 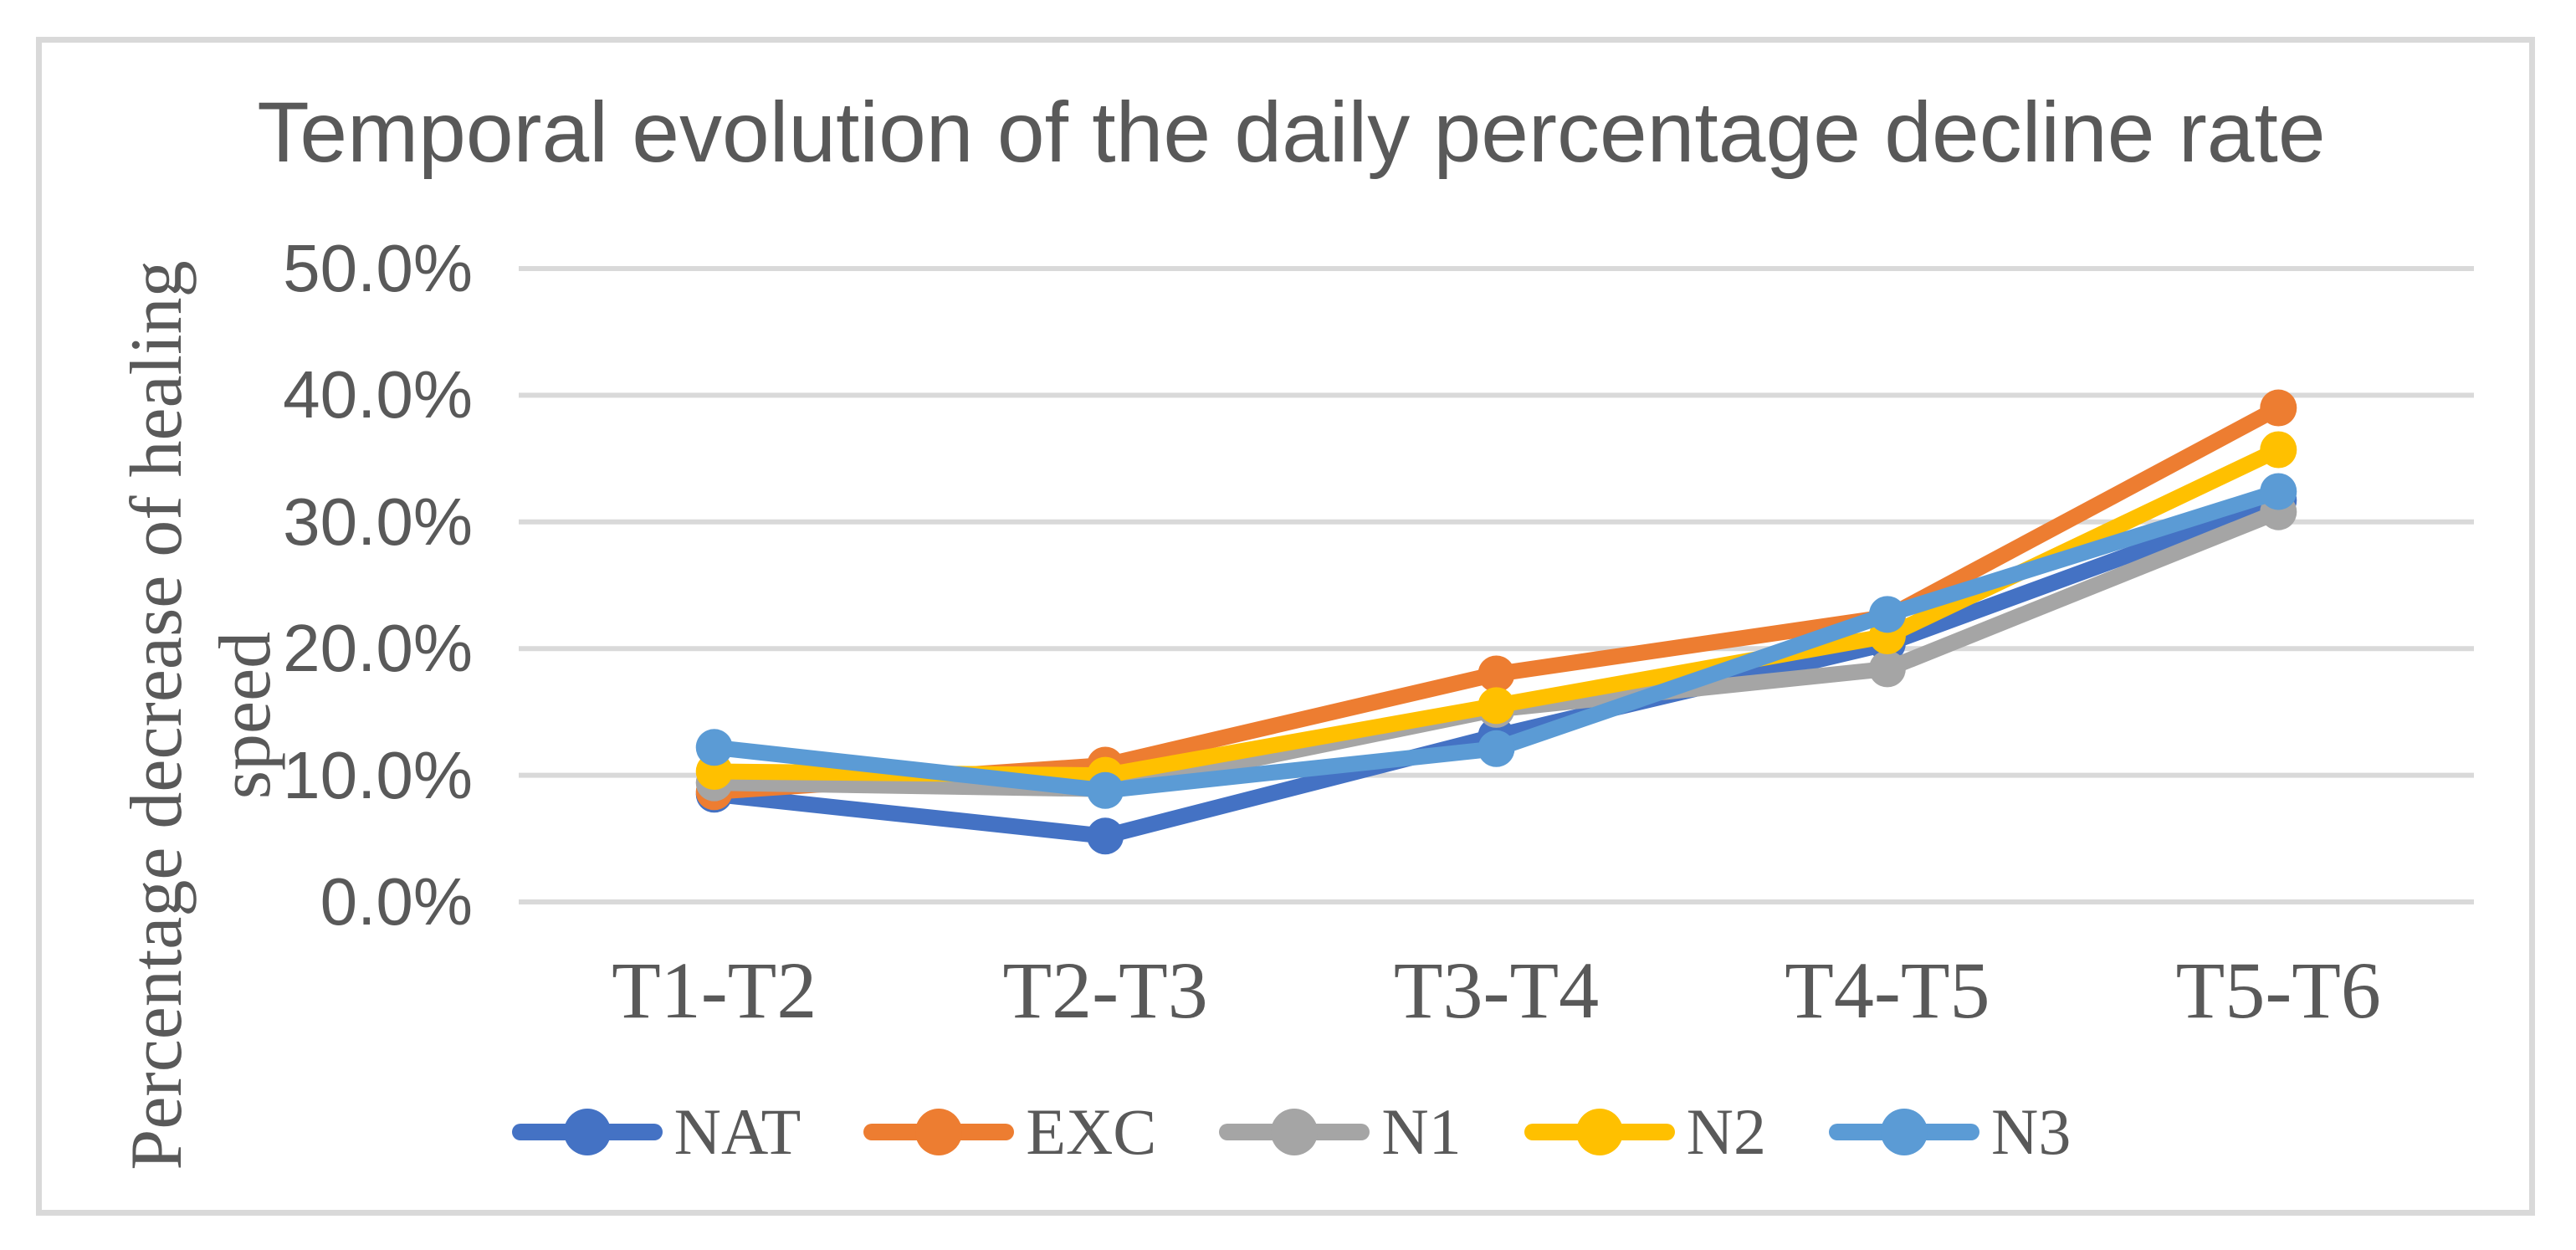 What do you see at coordinates (1106, 836) in the screenshot?
I see `data-point-marker-nat` at bounding box center [1106, 836].